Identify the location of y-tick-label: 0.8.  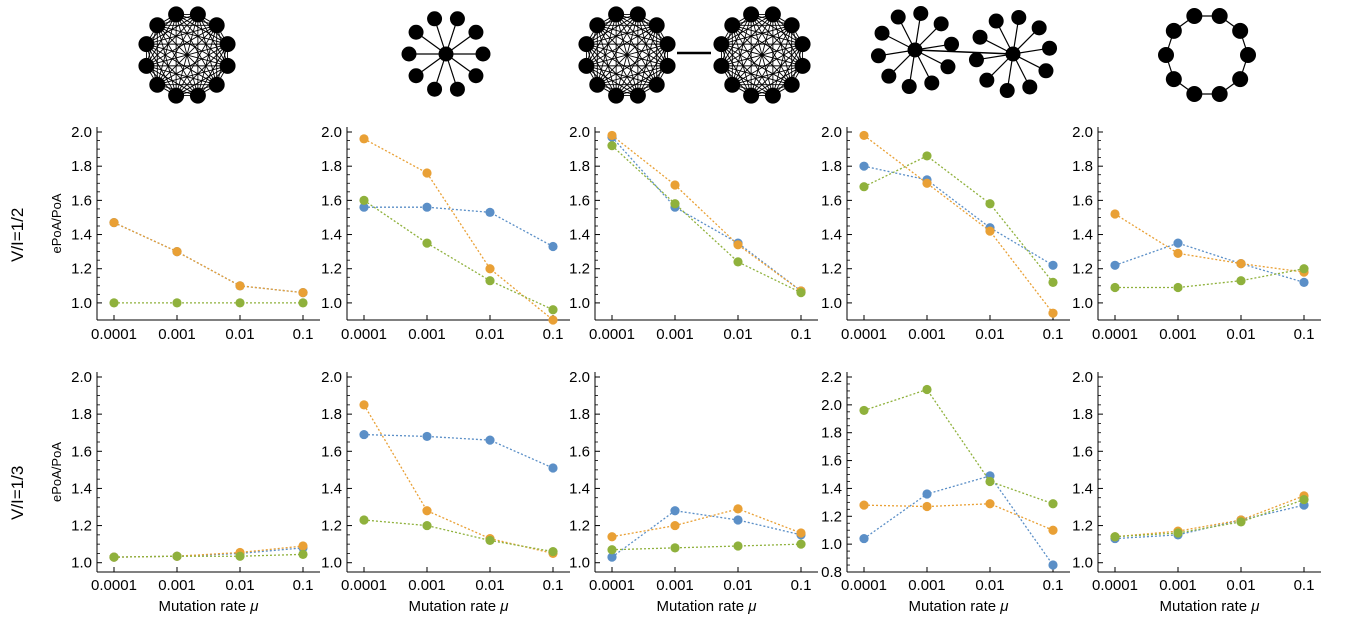
(831, 572).